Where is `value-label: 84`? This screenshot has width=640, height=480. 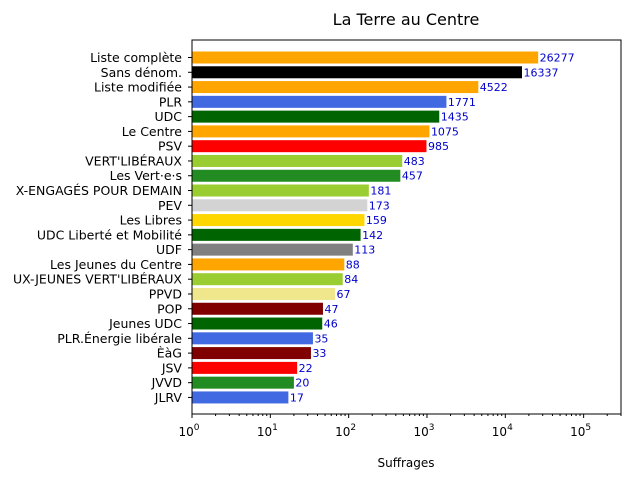
value-label: 84 is located at coordinates (351, 279).